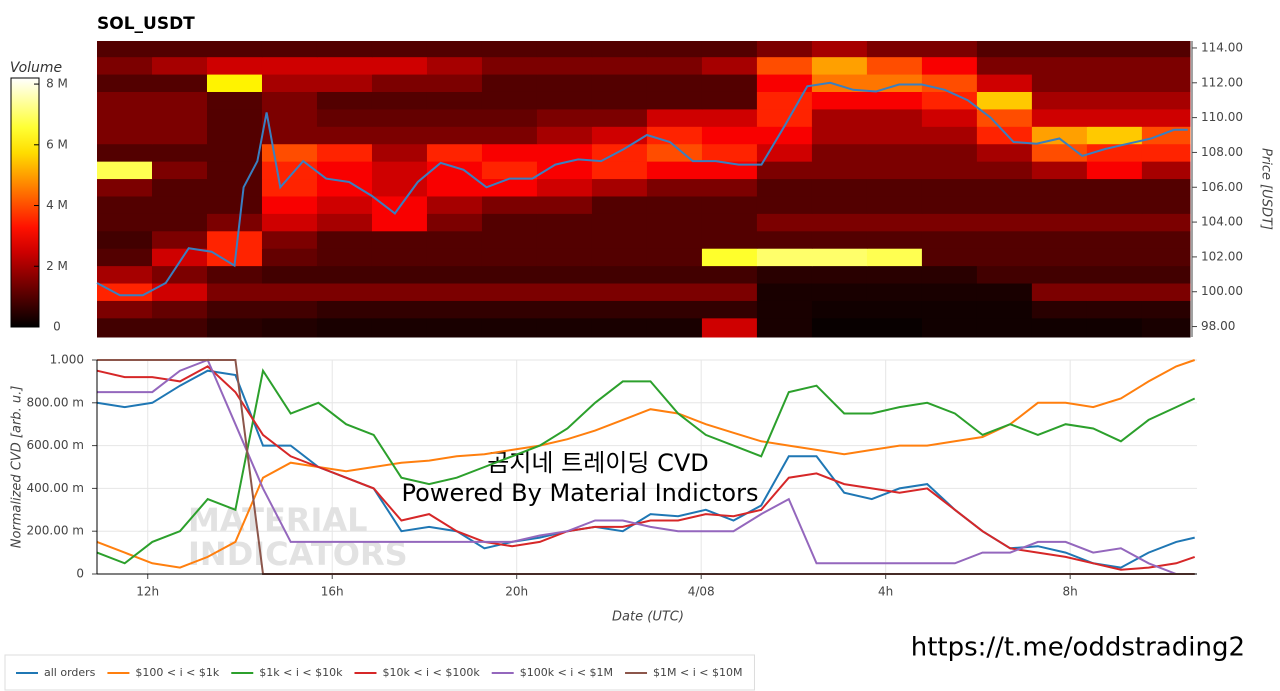 Image resolution: width=1280 pixels, height=691 pixels. Describe the element at coordinates (36, 68) in the screenshot. I see `colorbar-label: Volume` at that location.